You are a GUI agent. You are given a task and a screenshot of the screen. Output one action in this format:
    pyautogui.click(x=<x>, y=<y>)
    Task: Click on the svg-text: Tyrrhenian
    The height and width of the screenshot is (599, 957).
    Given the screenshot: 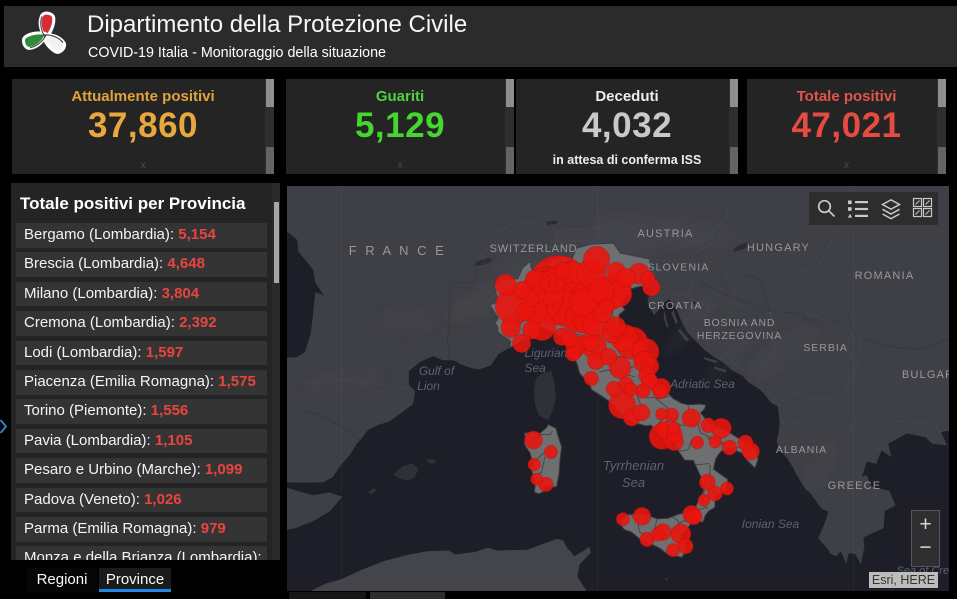 What is the action you would take?
    pyautogui.click(x=632, y=465)
    